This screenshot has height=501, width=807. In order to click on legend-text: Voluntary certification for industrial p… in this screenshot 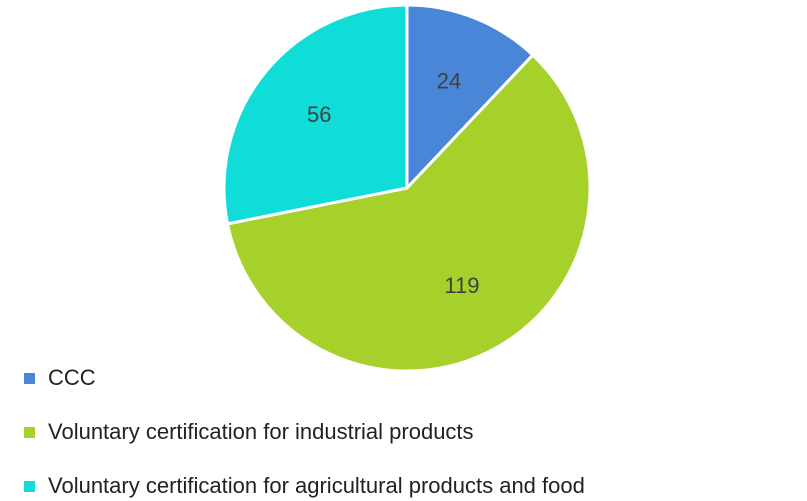, I will do `click(261, 431)`.